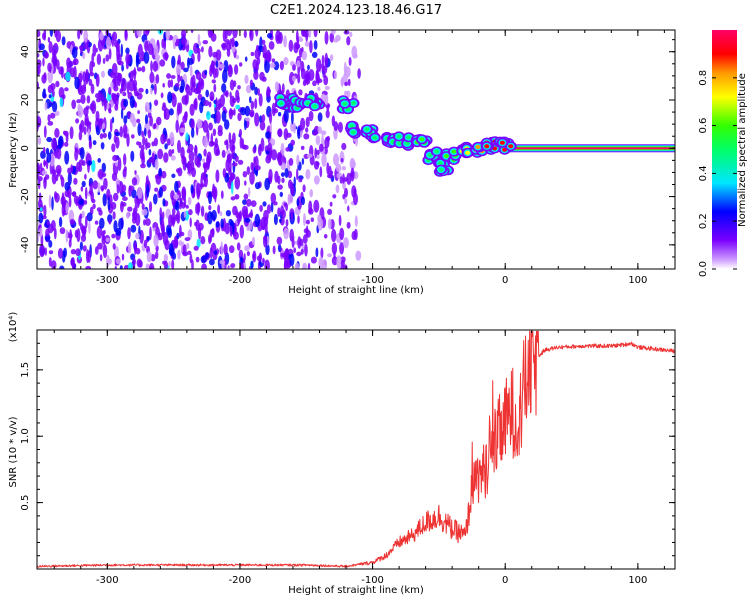 The image size is (750, 600). What do you see at coordinates (240, 280) in the screenshot?
I see `spectrogram-x-tick-label: -200` at bounding box center [240, 280].